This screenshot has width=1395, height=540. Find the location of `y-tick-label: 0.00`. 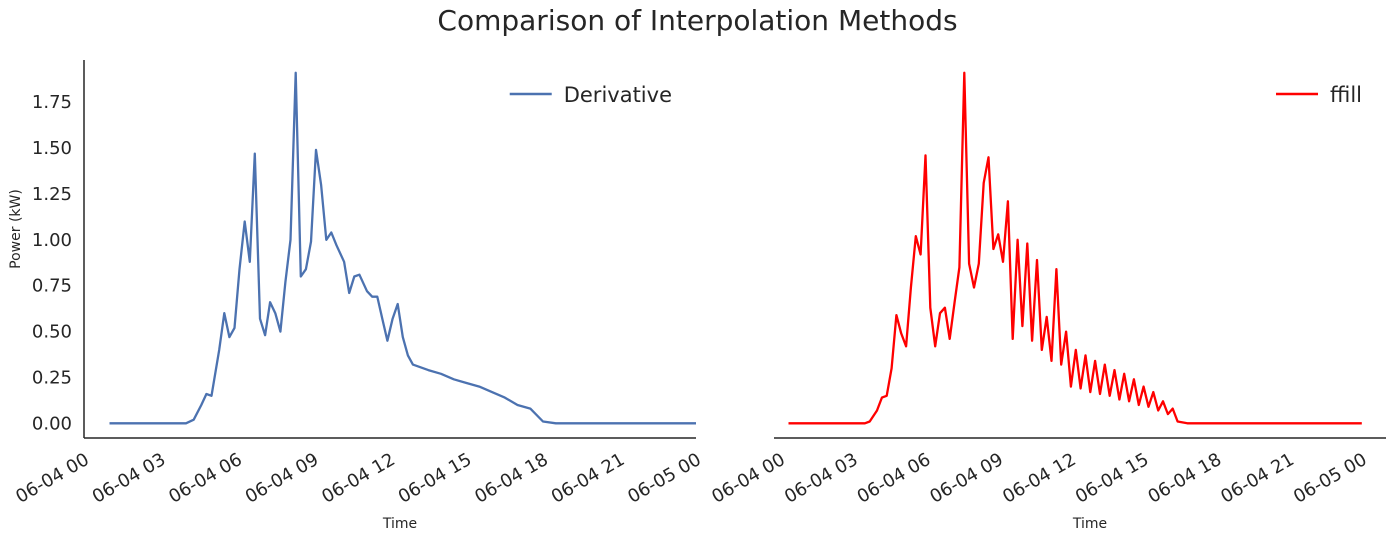

y-tick-label: 0.00 is located at coordinates (52, 423).